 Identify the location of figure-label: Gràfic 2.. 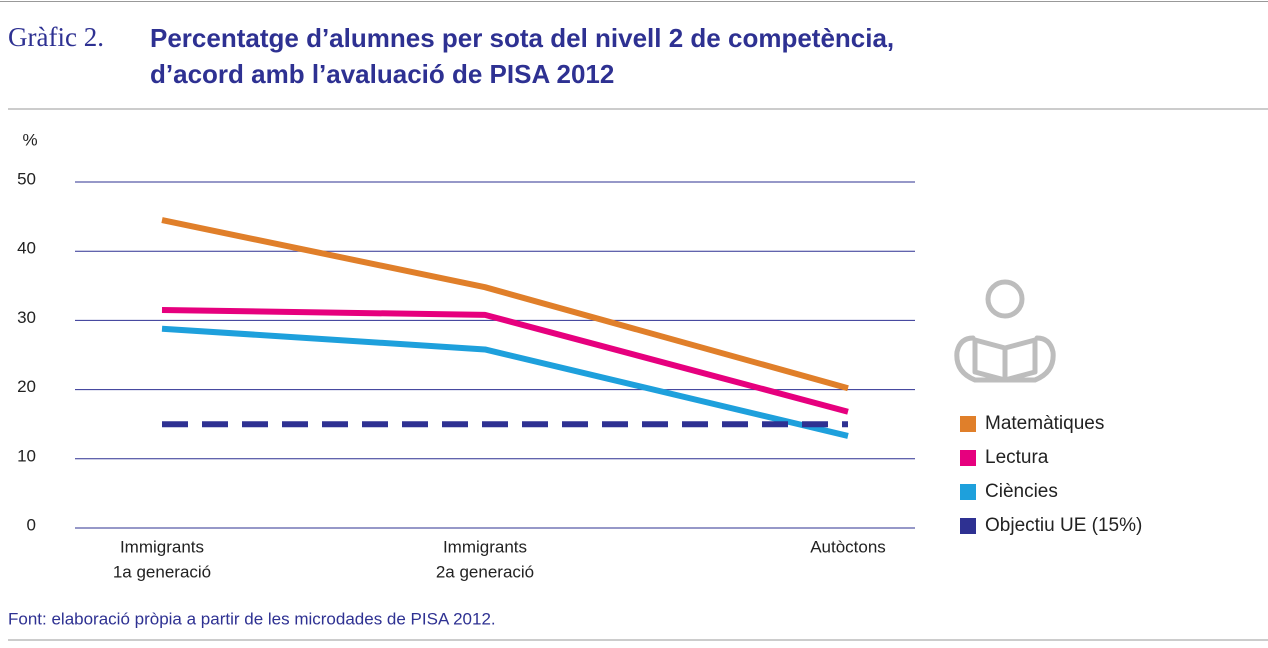
(56, 37).